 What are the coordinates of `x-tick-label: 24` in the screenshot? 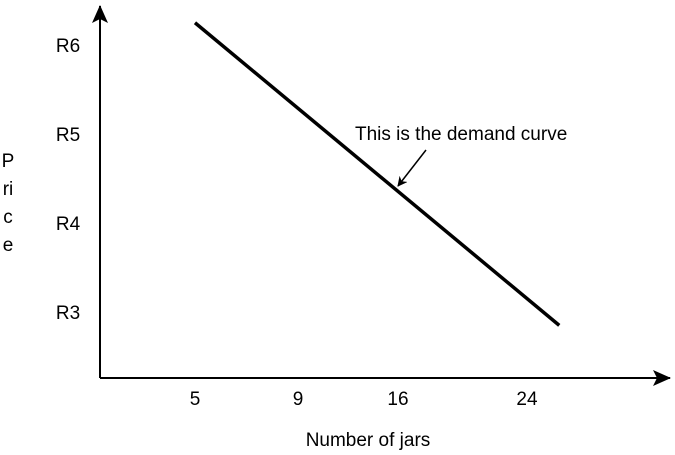 It's located at (527, 399).